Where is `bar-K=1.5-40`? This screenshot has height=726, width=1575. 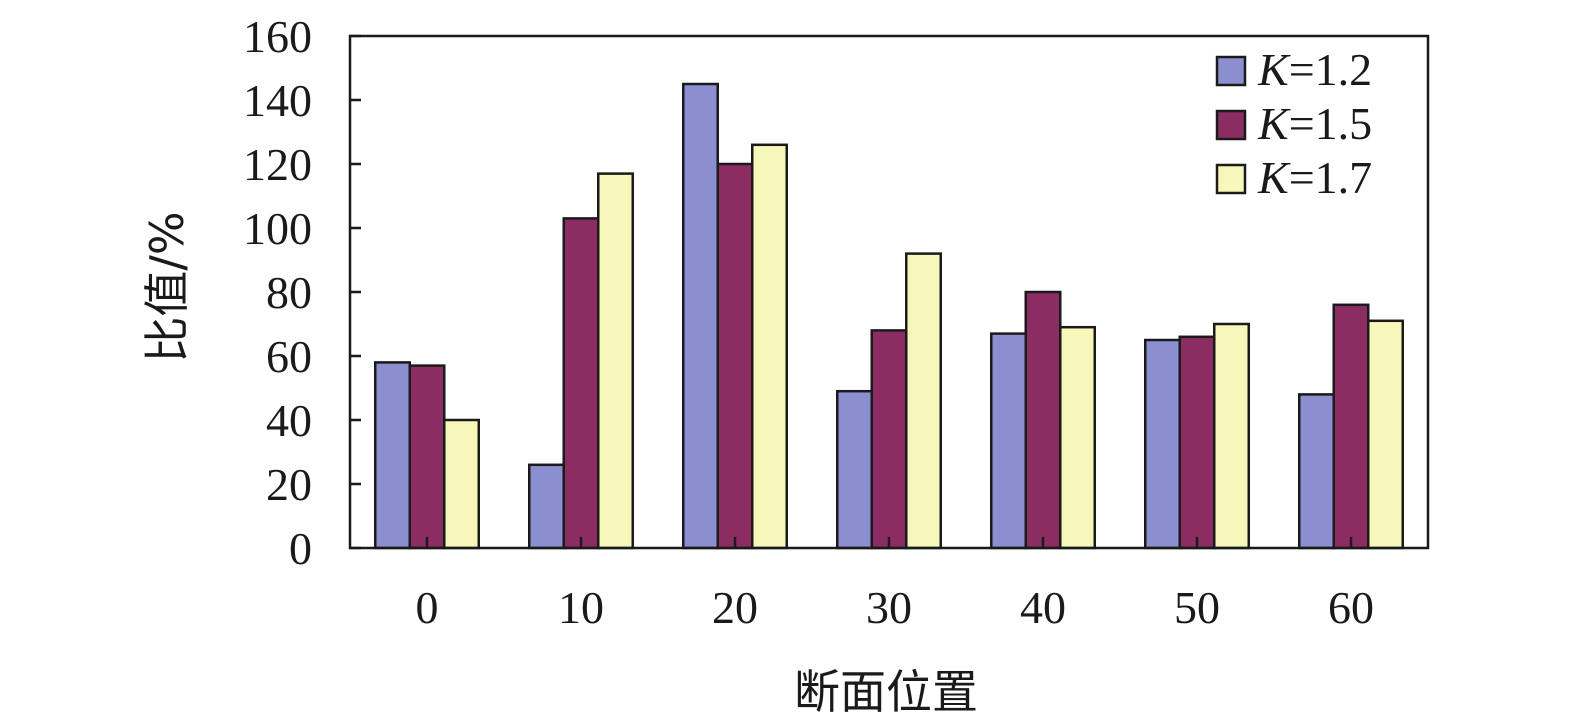 bar-K=1.5-40 is located at coordinates (1043, 420).